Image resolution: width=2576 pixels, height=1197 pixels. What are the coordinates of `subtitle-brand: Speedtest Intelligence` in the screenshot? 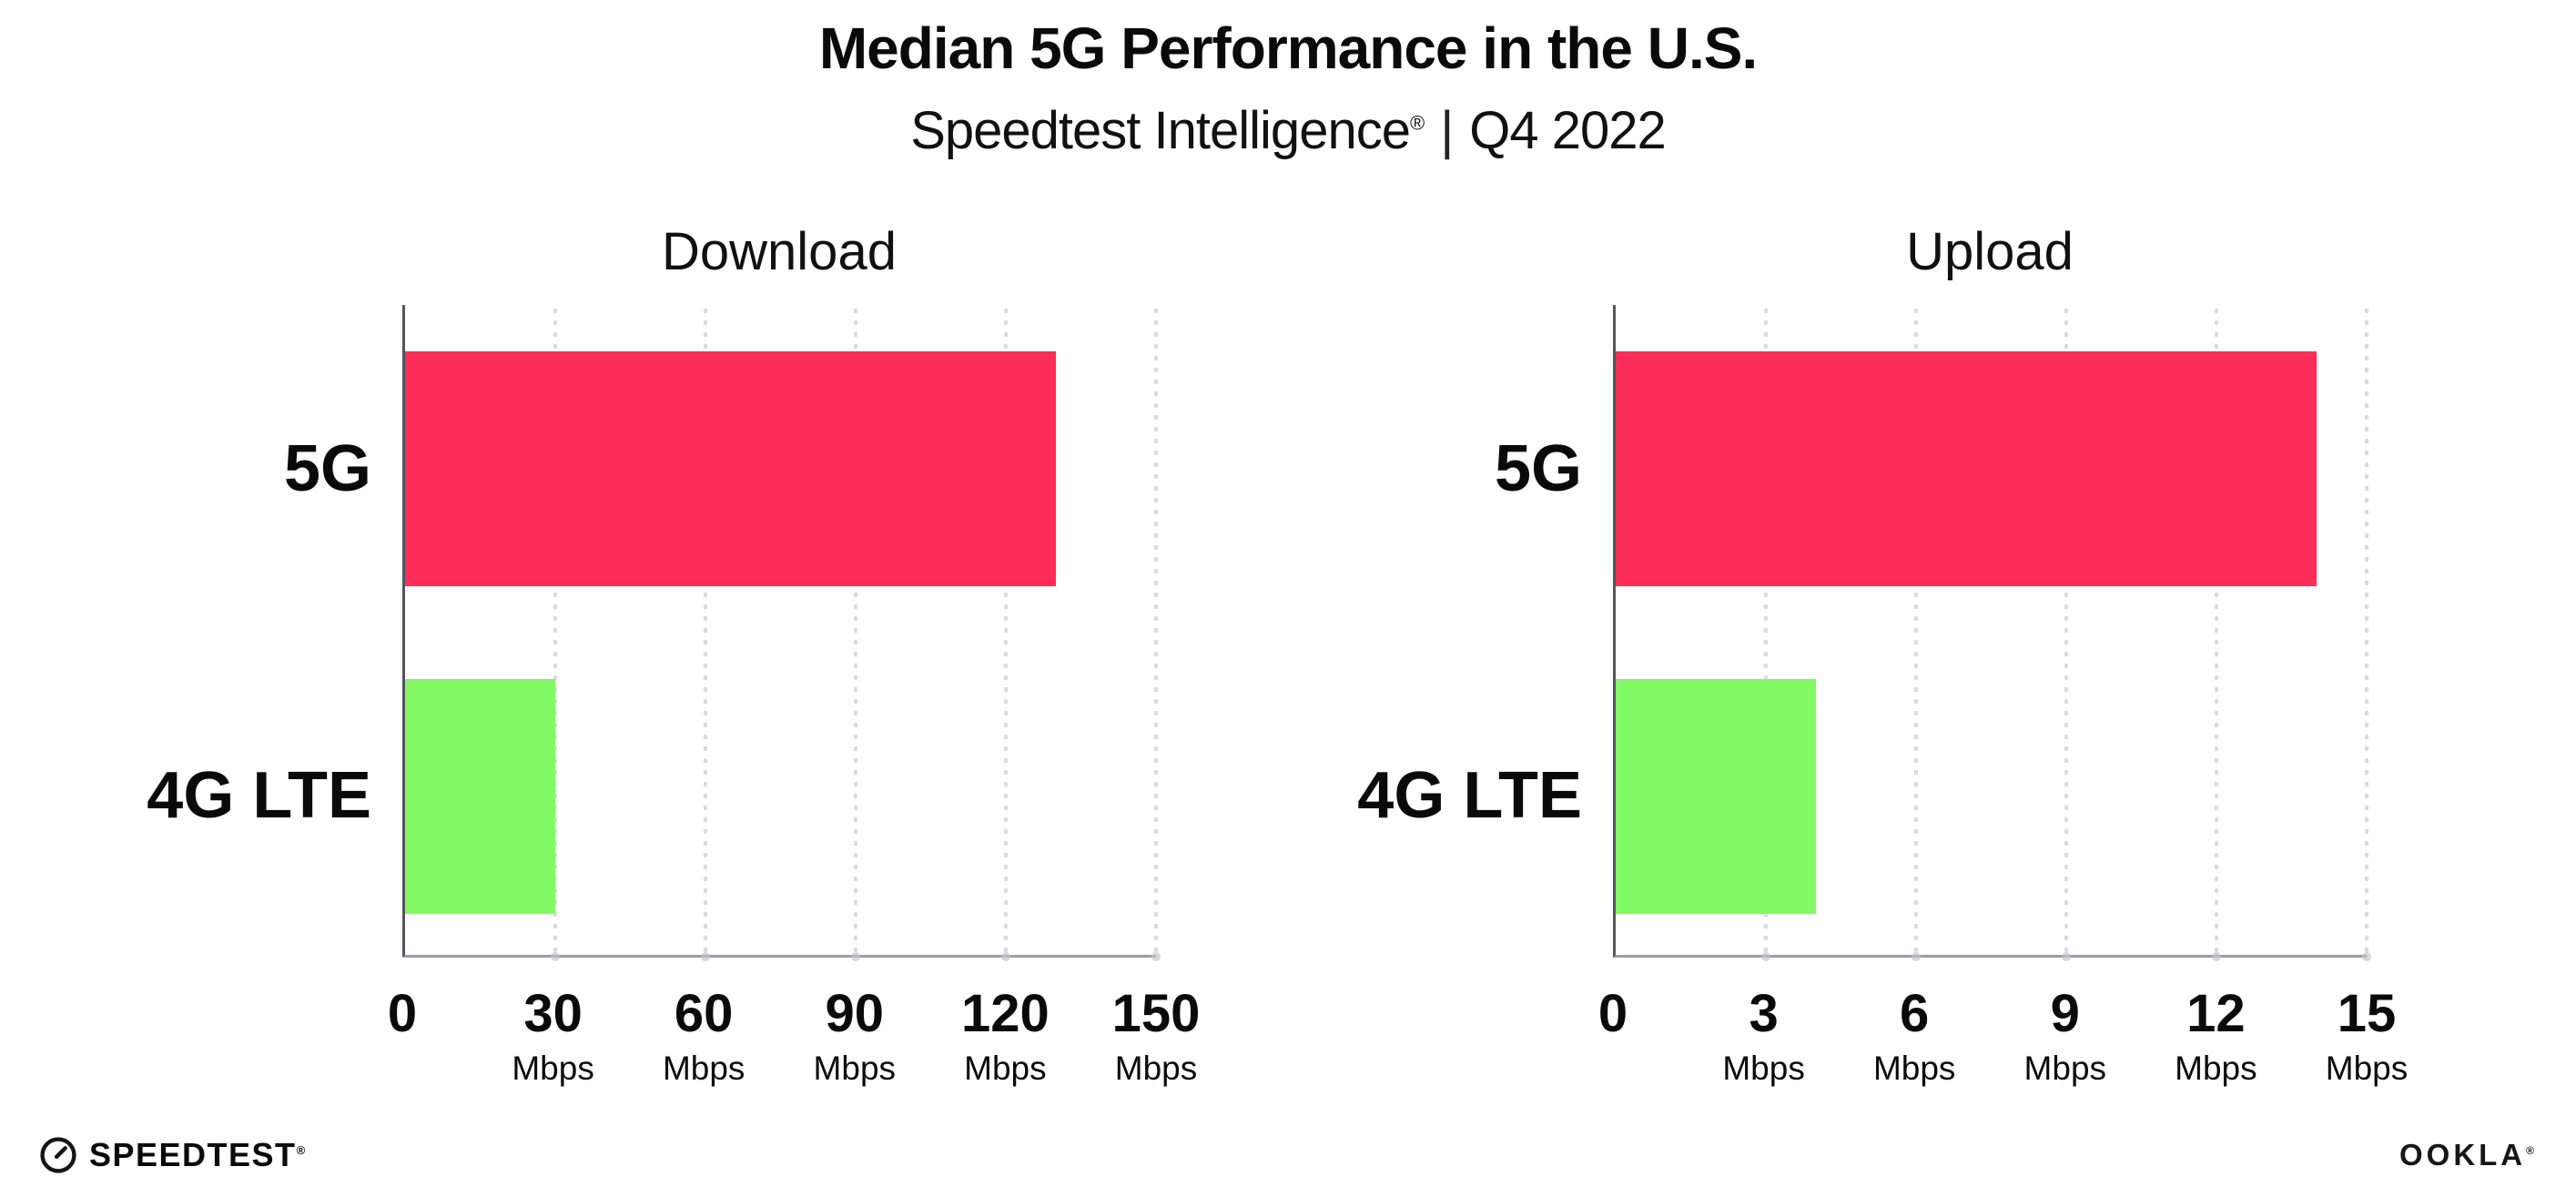 It's located at (1160, 130).